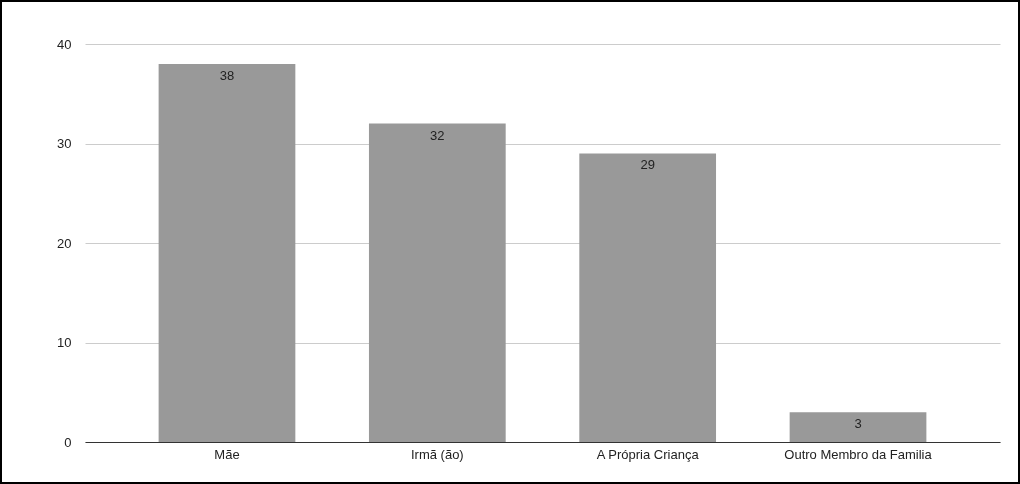 The width and height of the screenshot is (1020, 484). Describe the element at coordinates (64, 143) in the screenshot. I see `y-tick-label: 30` at that location.